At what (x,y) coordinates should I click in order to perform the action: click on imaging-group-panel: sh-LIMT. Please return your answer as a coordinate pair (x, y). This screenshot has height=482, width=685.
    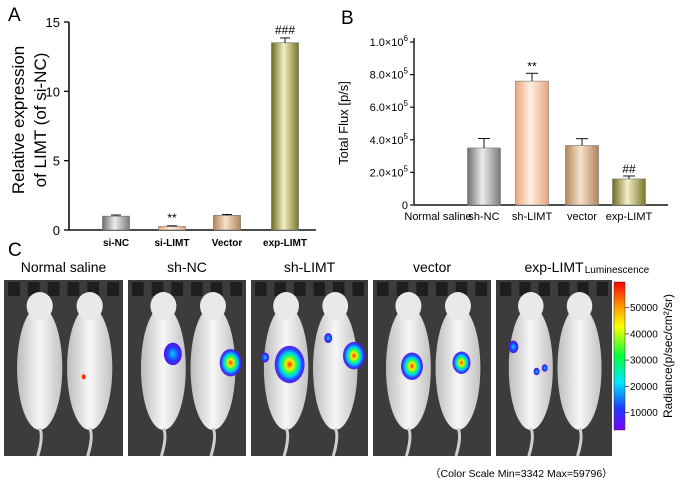
    Looking at the image, I should click on (309, 358).